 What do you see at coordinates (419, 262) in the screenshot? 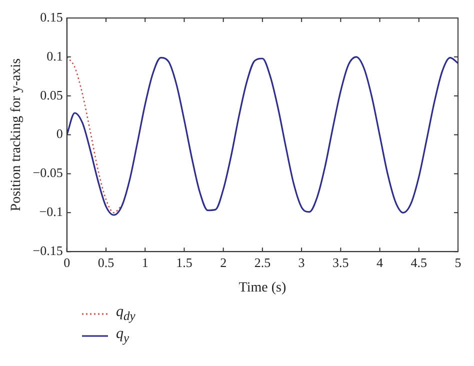
I see `x-tick-label: 4.5` at bounding box center [419, 262].